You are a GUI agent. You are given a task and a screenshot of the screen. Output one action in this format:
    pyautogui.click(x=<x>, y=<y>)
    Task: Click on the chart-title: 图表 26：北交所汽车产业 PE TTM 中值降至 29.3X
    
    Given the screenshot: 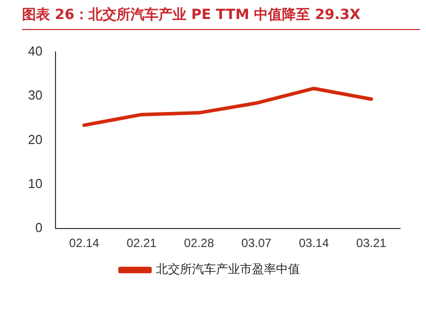 What is the action you would take?
    pyautogui.click(x=221, y=18)
    